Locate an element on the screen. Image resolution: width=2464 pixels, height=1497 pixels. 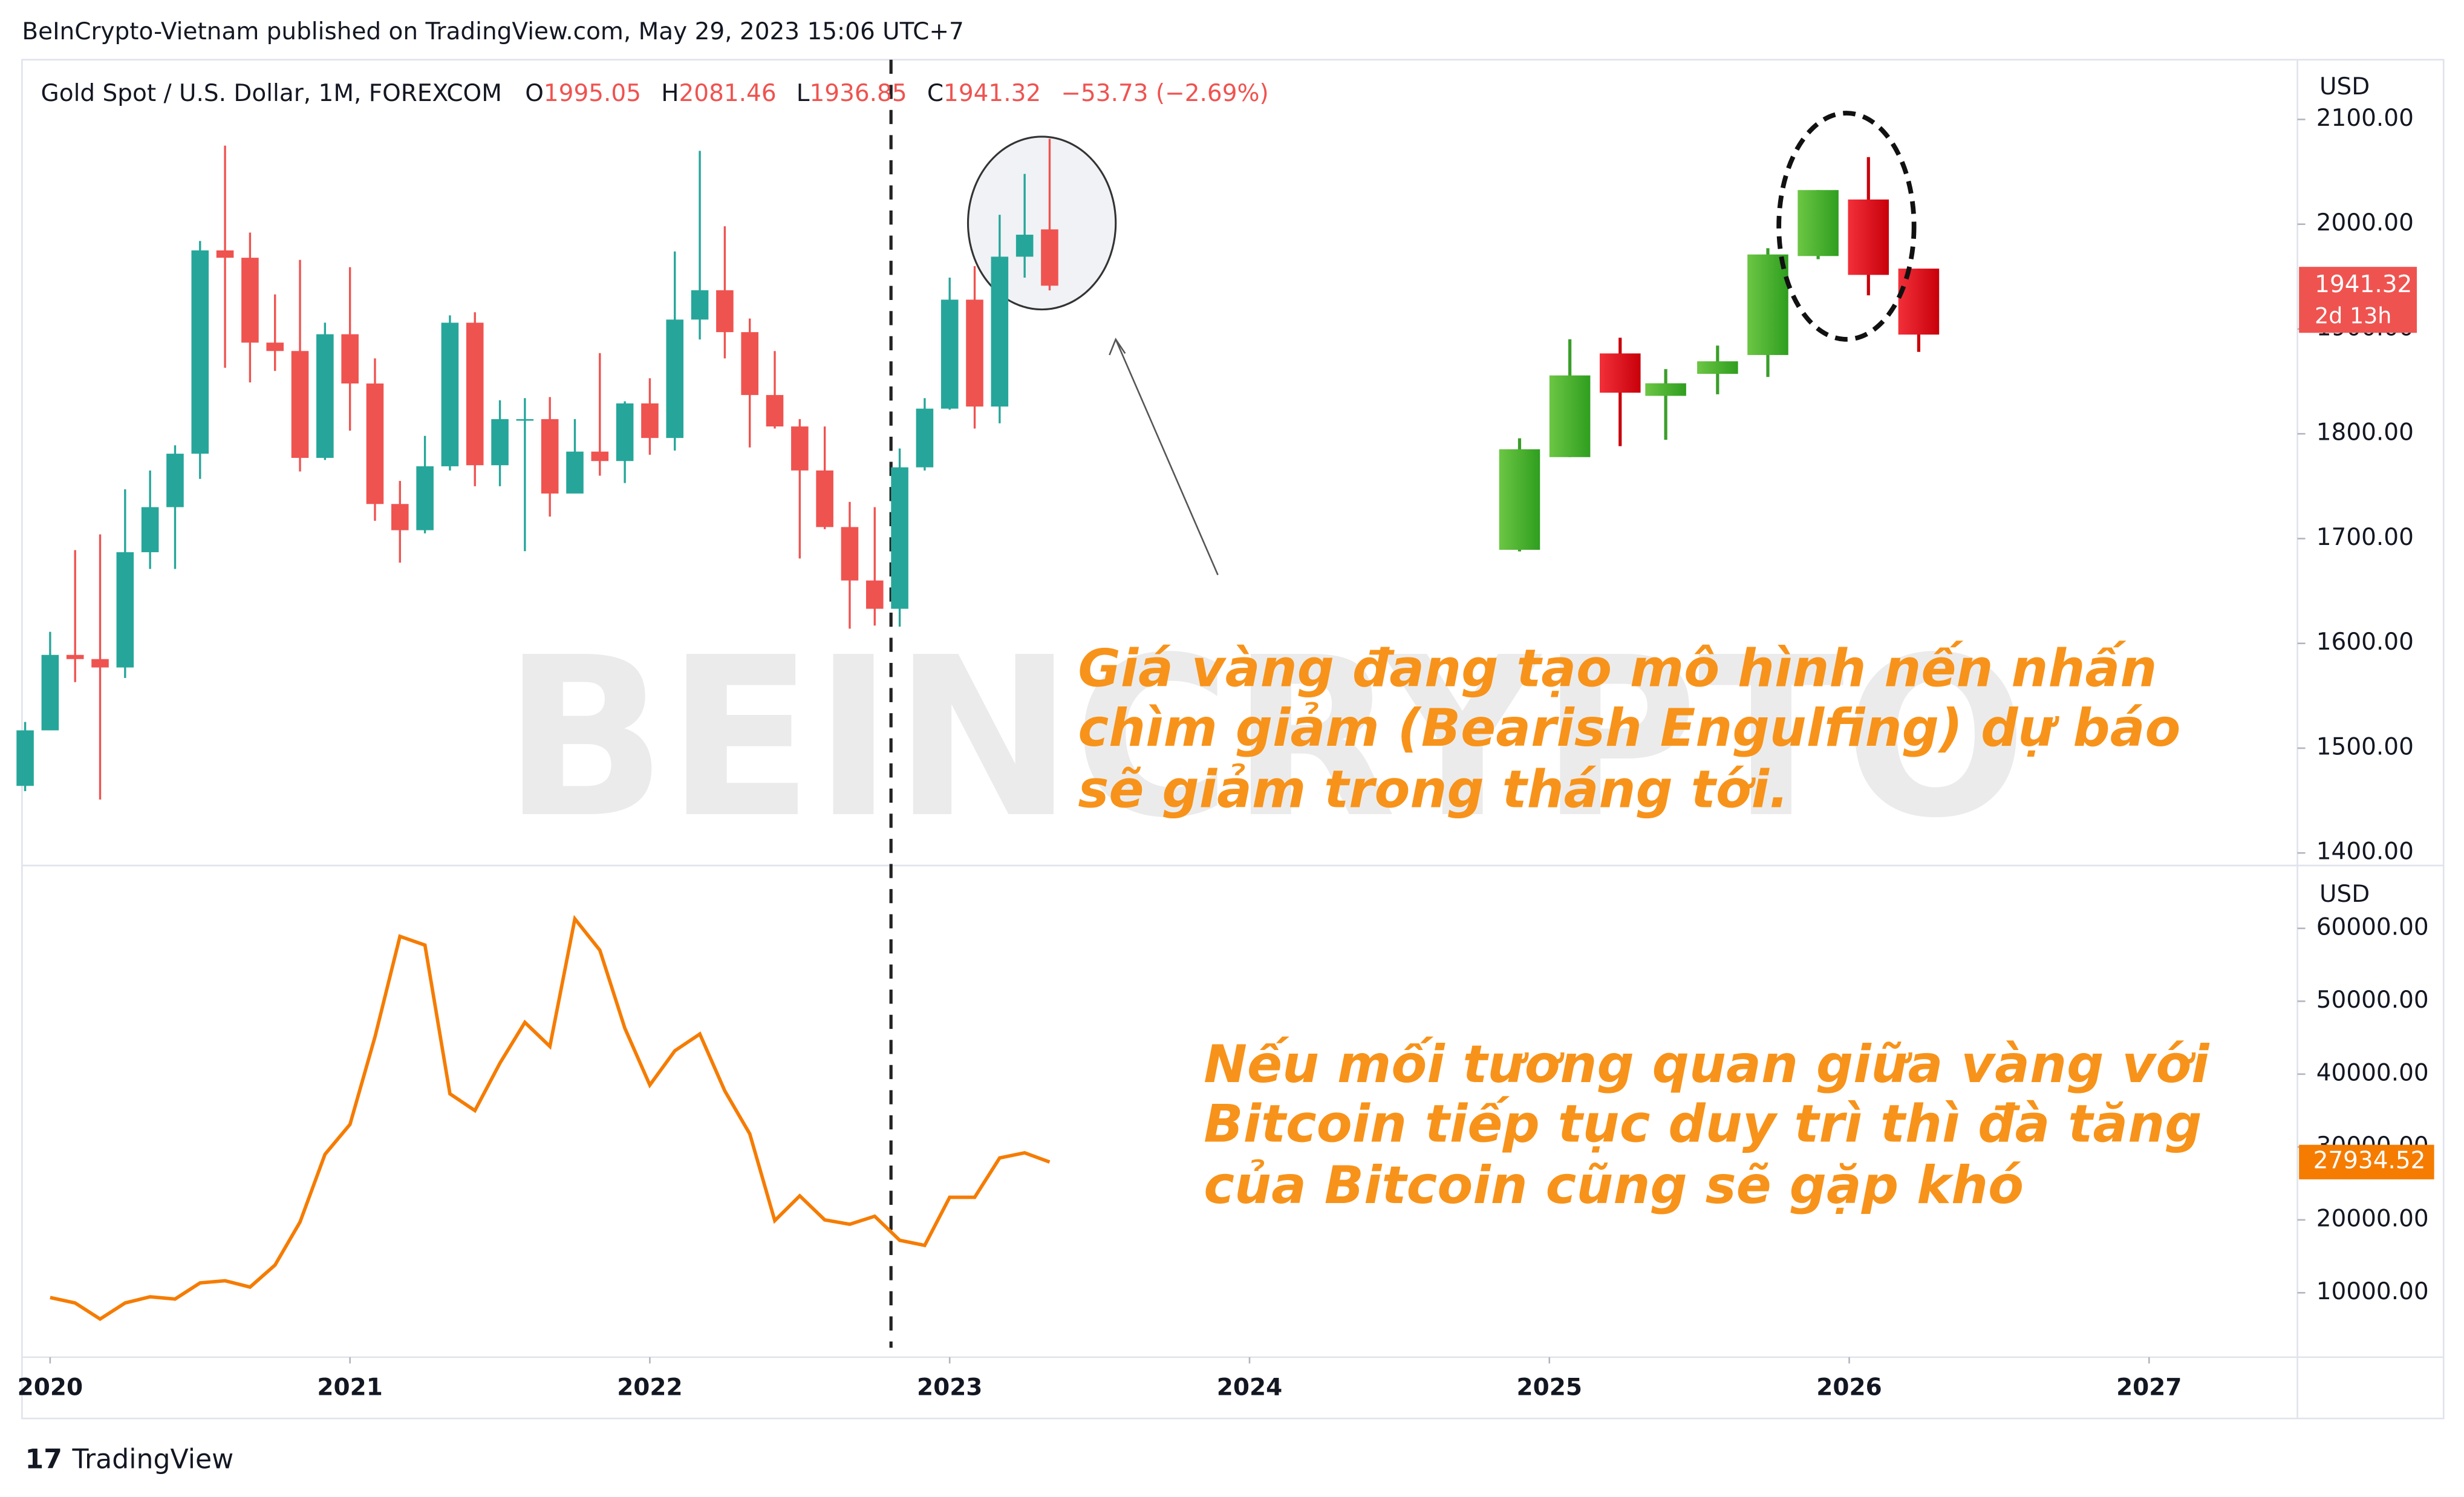
high-value: 2081.46 is located at coordinates (728, 92).